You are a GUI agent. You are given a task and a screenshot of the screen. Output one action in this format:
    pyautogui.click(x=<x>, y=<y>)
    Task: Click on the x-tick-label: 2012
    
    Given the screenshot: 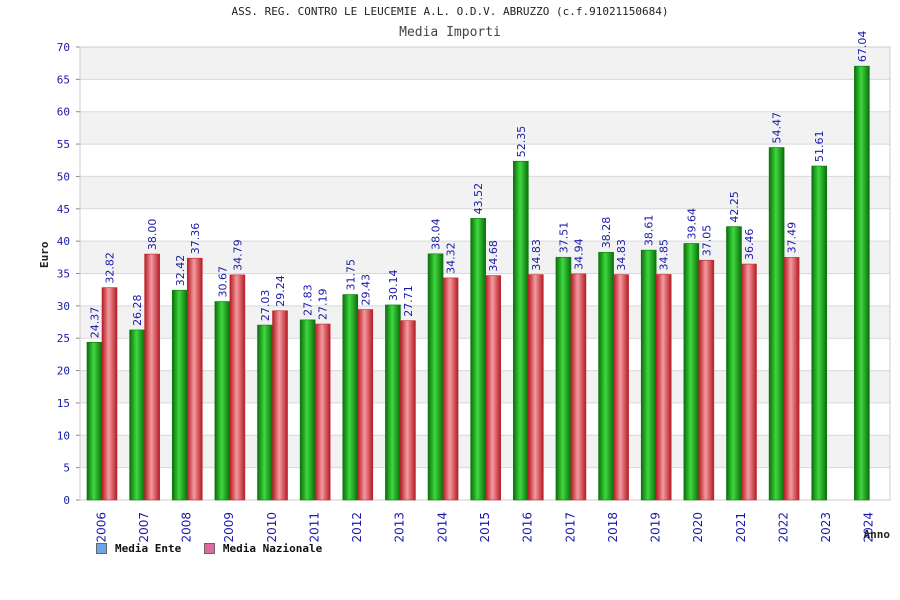 What is the action you would take?
    pyautogui.click(x=357, y=527)
    